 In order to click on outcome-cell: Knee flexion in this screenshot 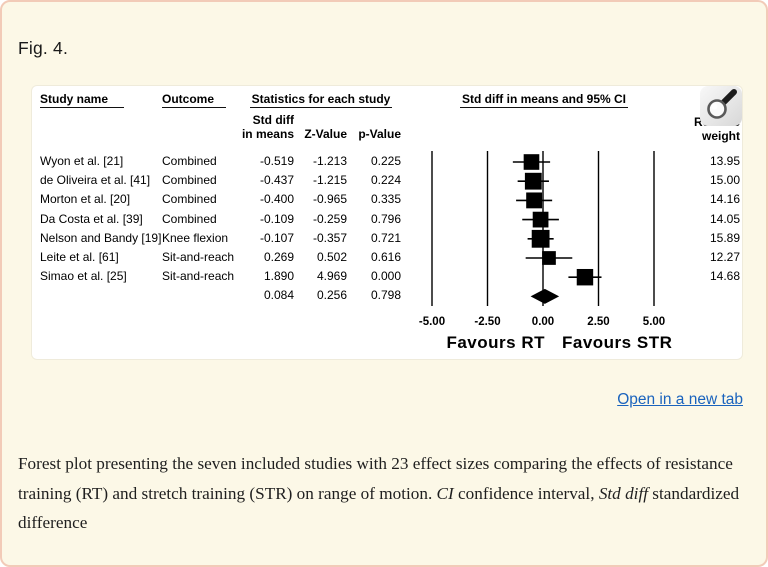, I will do `click(195, 237)`.